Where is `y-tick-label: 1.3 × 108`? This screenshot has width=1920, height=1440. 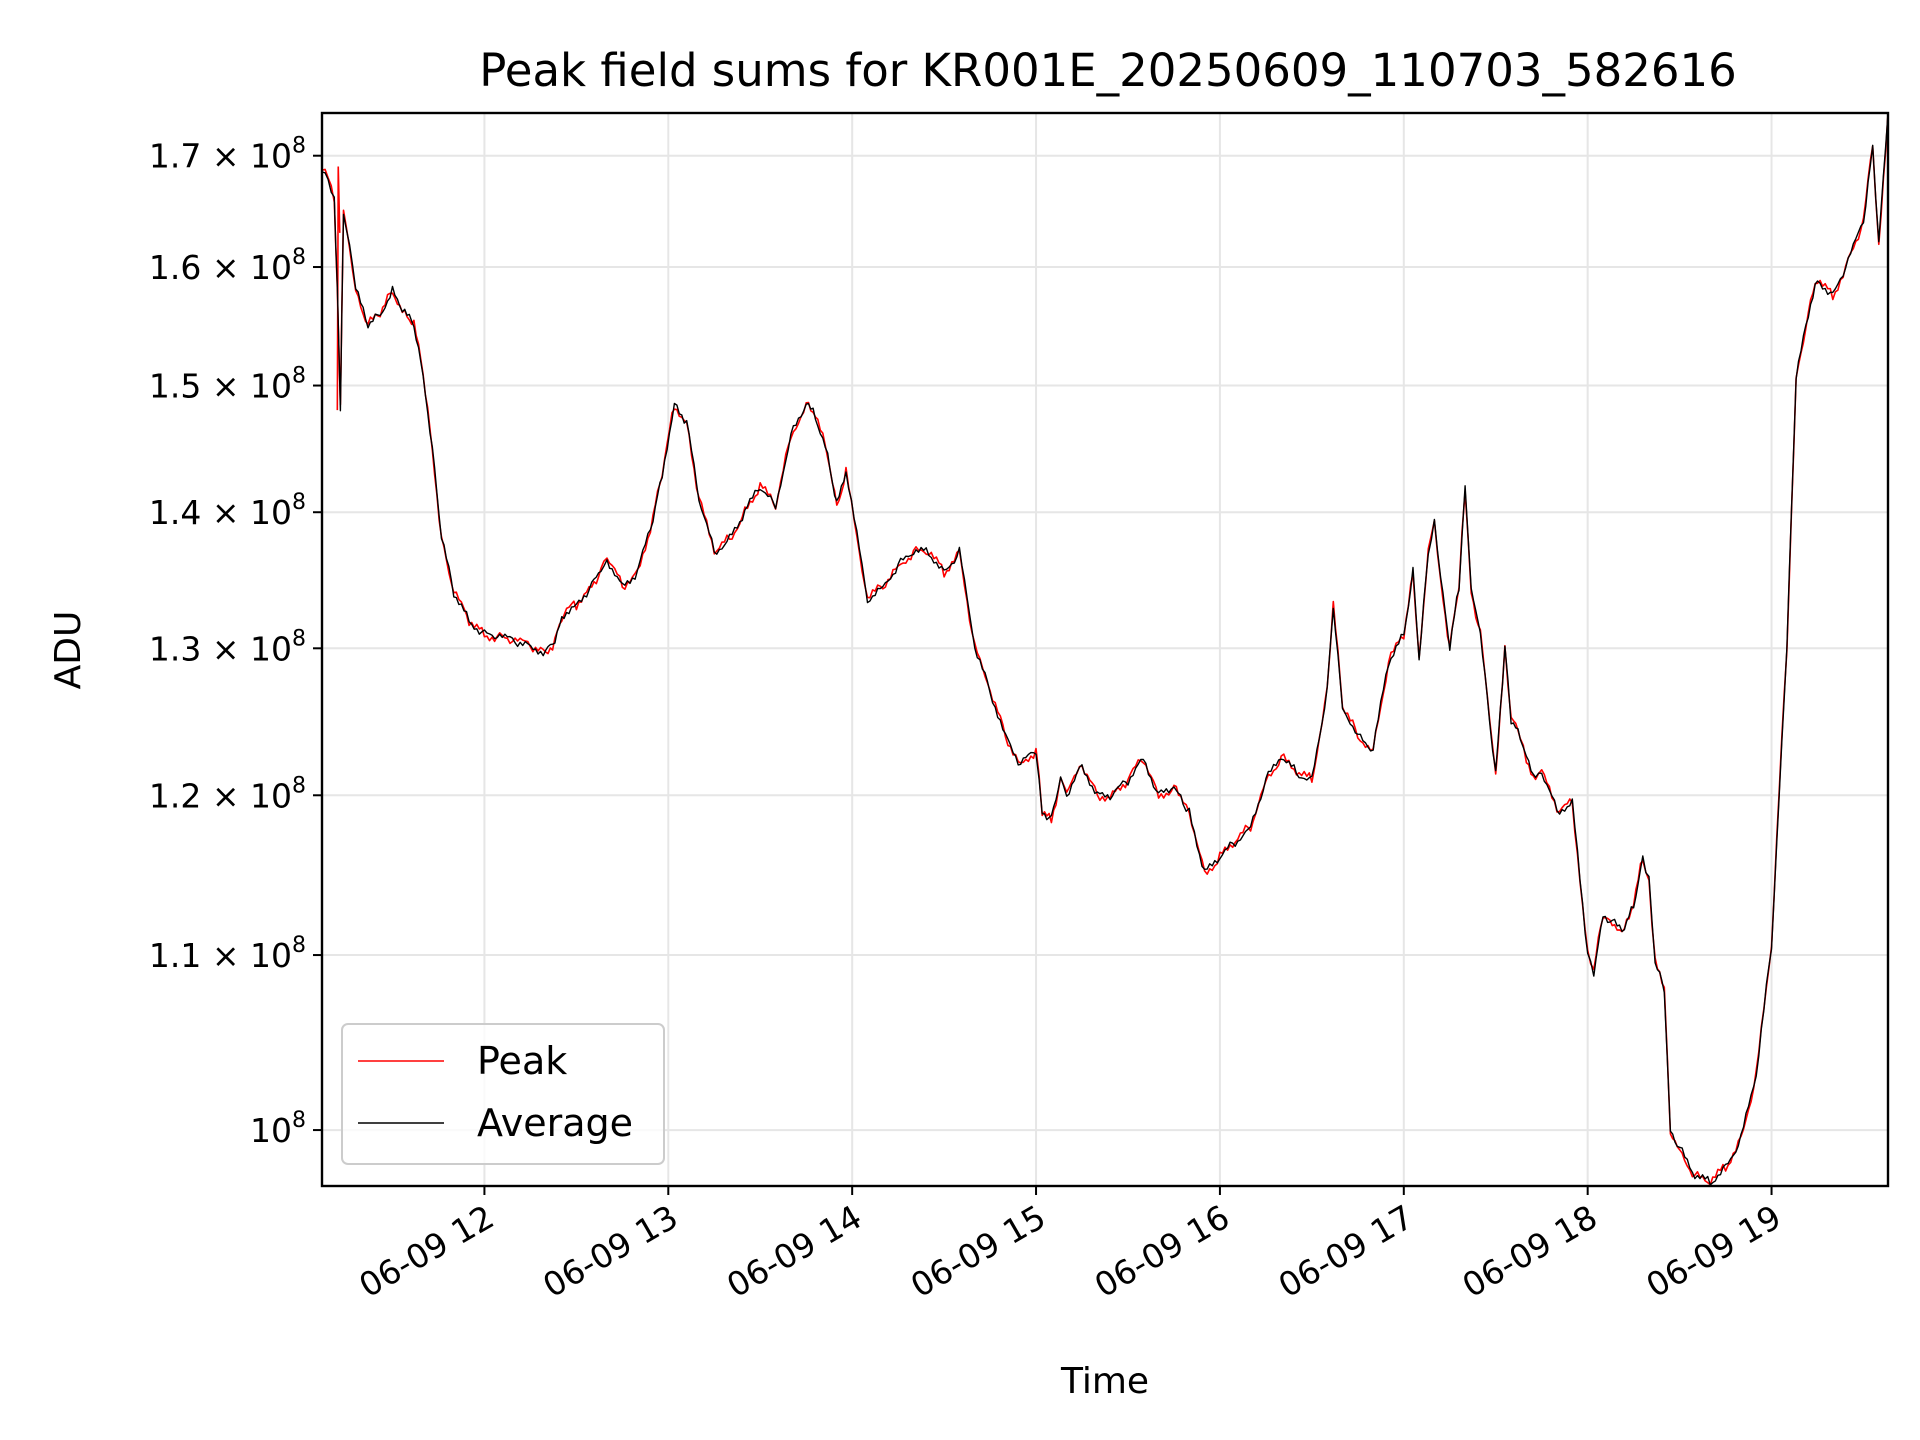
y-tick-label: 1.3 × 108 is located at coordinates (227, 647).